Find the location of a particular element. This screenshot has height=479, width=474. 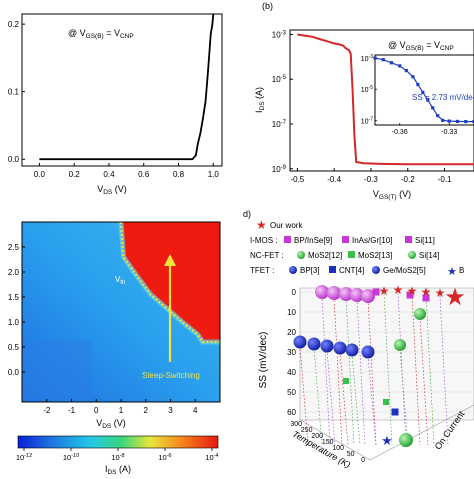

panel-b-x-tick-label: -0.2 is located at coordinates (408, 179).